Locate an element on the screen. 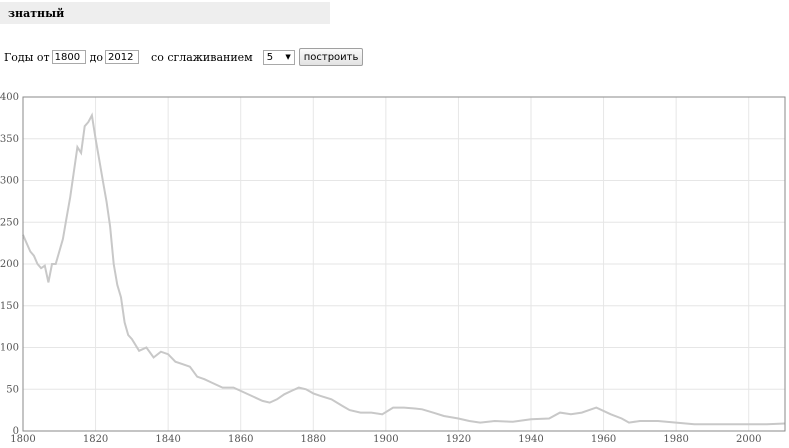  word-title: знатный is located at coordinates (36, 13).